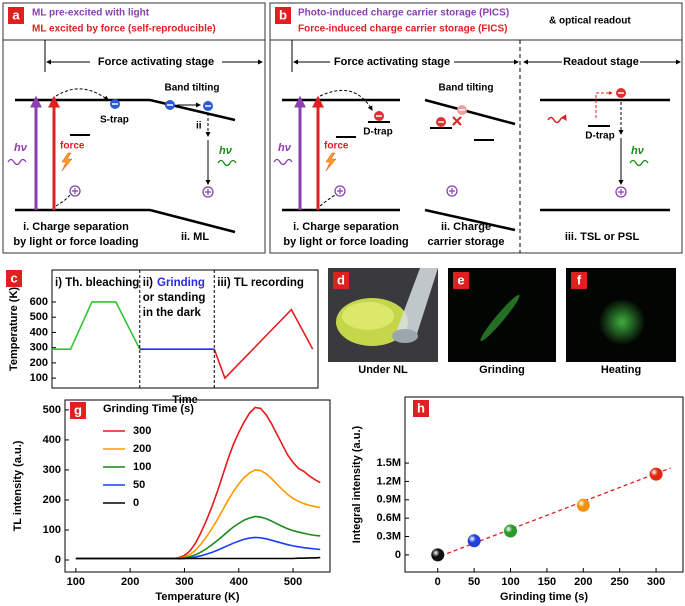  I want to click on capture-path, so click(82, 94).